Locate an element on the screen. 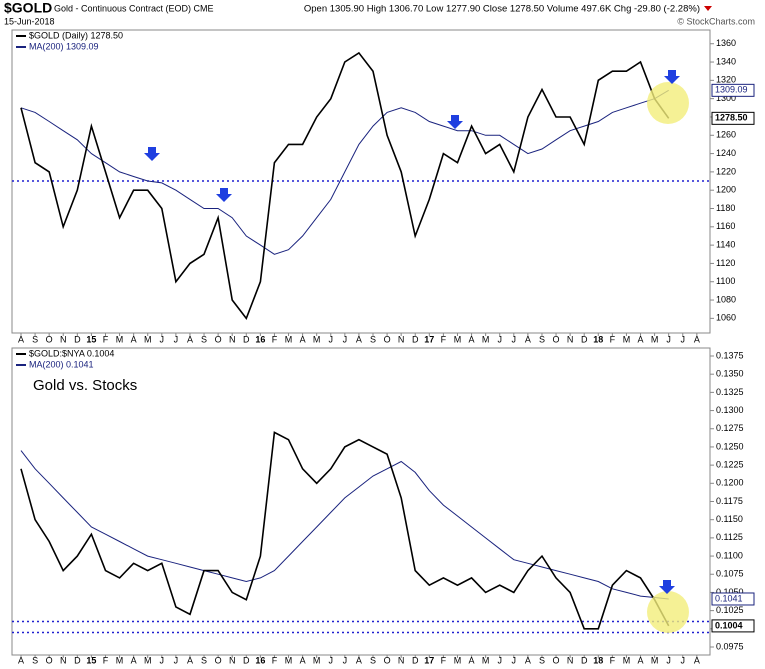 The height and width of the screenshot is (669, 765). date: 15-Jun-2018 is located at coordinates (29, 21).